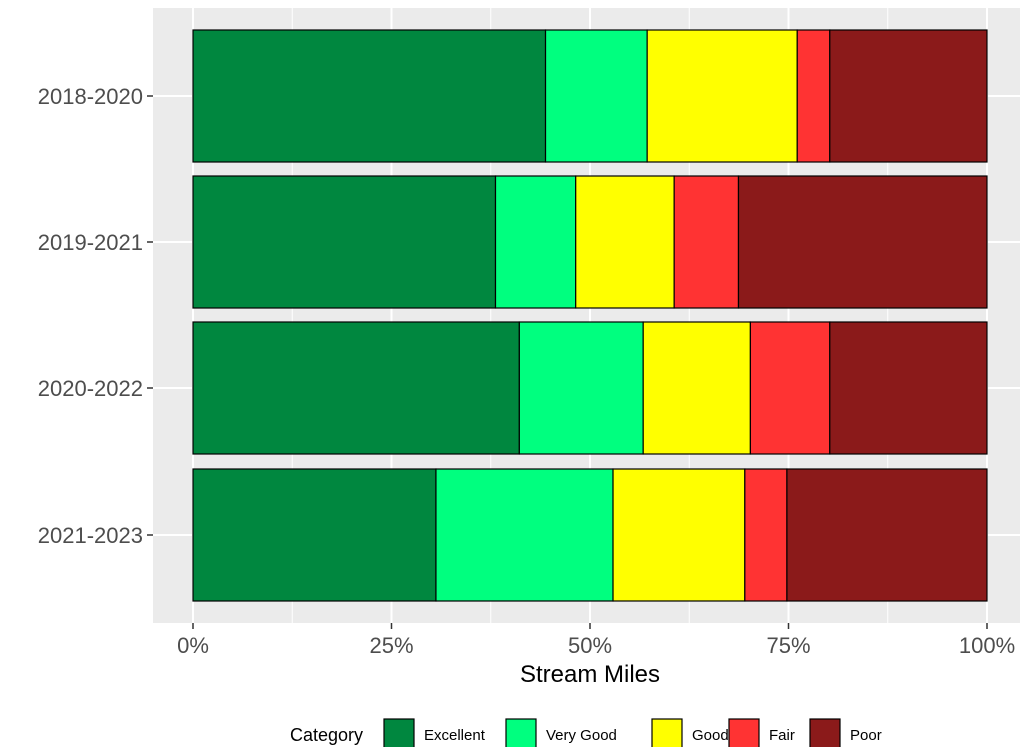 This screenshot has width=1020, height=747. What do you see at coordinates (455, 735) in the screenshot?
I see `legend-label: Excellent` at bounding box center [455, 735].